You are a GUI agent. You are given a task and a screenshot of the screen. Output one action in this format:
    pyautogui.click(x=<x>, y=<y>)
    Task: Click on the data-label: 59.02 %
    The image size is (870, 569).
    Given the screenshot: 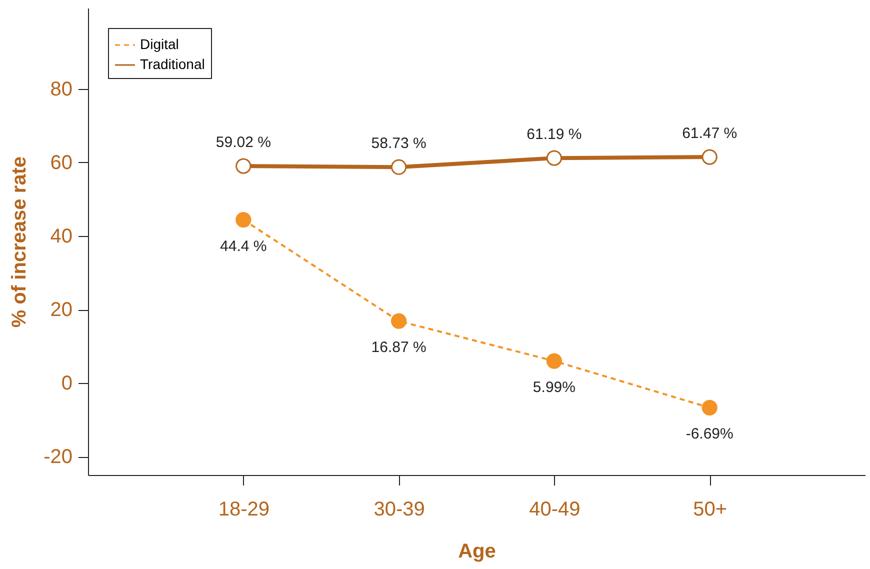 What is the action you would take?
    pyautogui.click(x=243, y=143)
    